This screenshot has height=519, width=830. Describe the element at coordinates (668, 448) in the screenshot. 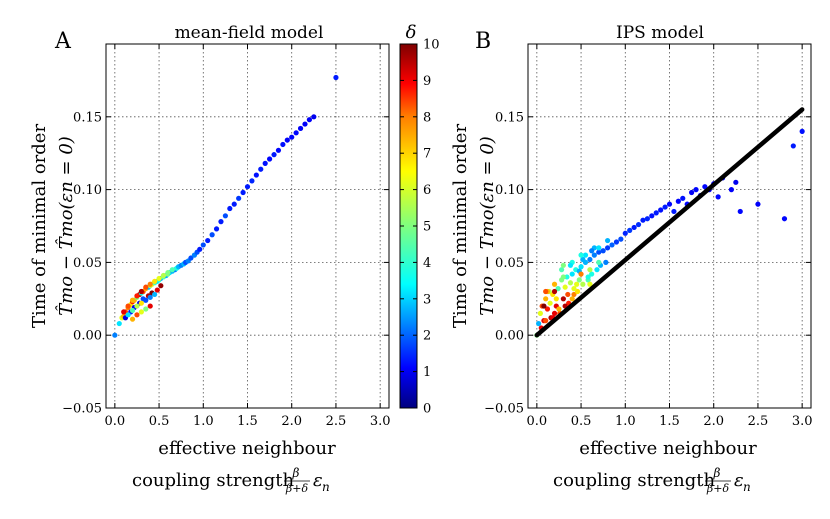

I see `panel-b-xlabel-line1: effective neighbour` at that location.